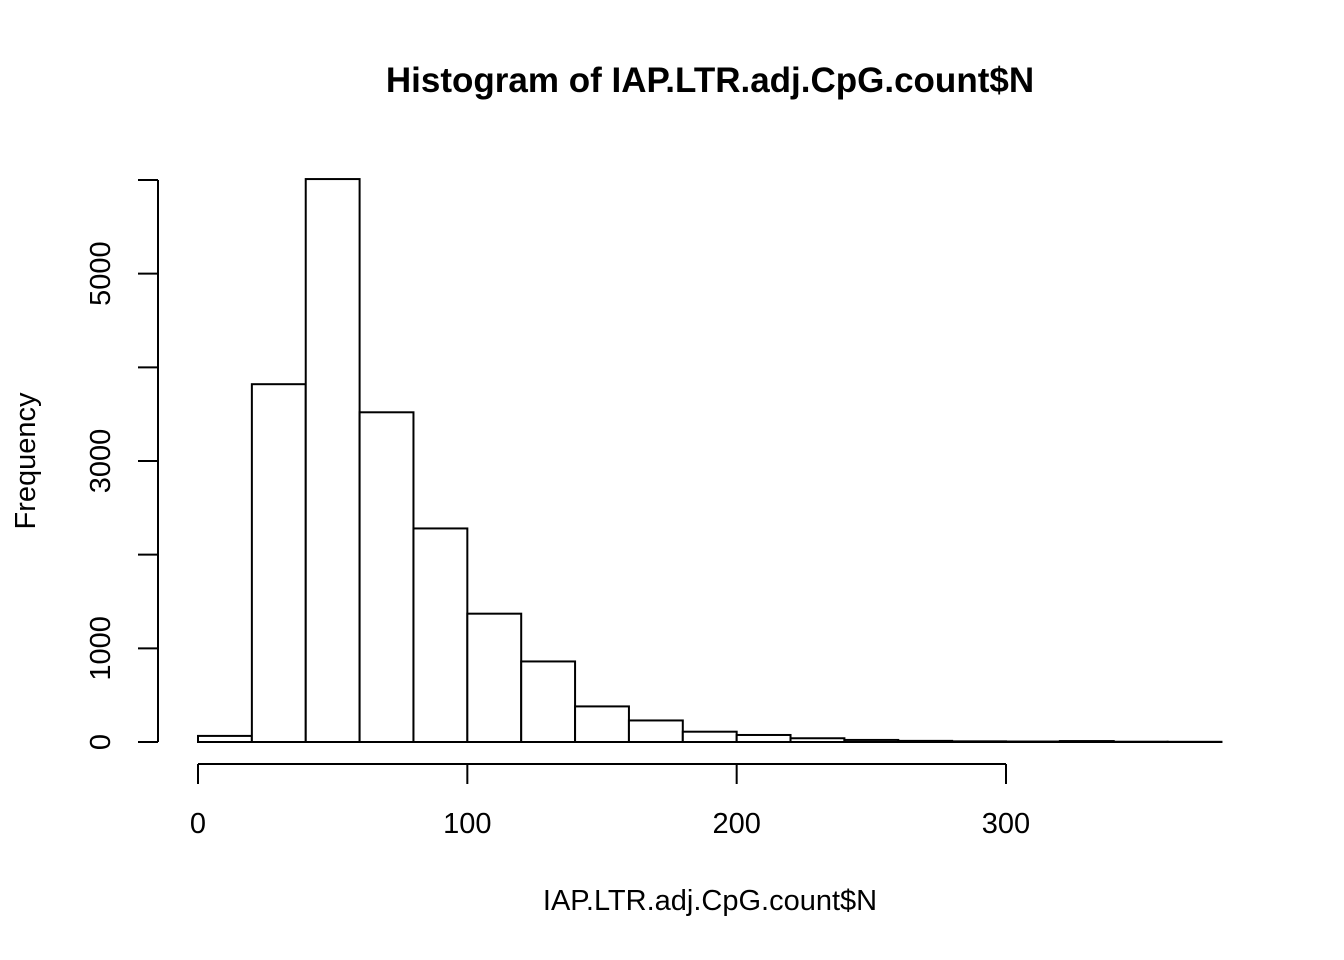 Image resolution: width=1344 pixels, height=960 pixels. What do you see at coordinates (101, 461) in the screenshot?
I see `y-tick-label: 3000` at bounding box center [101, 461].